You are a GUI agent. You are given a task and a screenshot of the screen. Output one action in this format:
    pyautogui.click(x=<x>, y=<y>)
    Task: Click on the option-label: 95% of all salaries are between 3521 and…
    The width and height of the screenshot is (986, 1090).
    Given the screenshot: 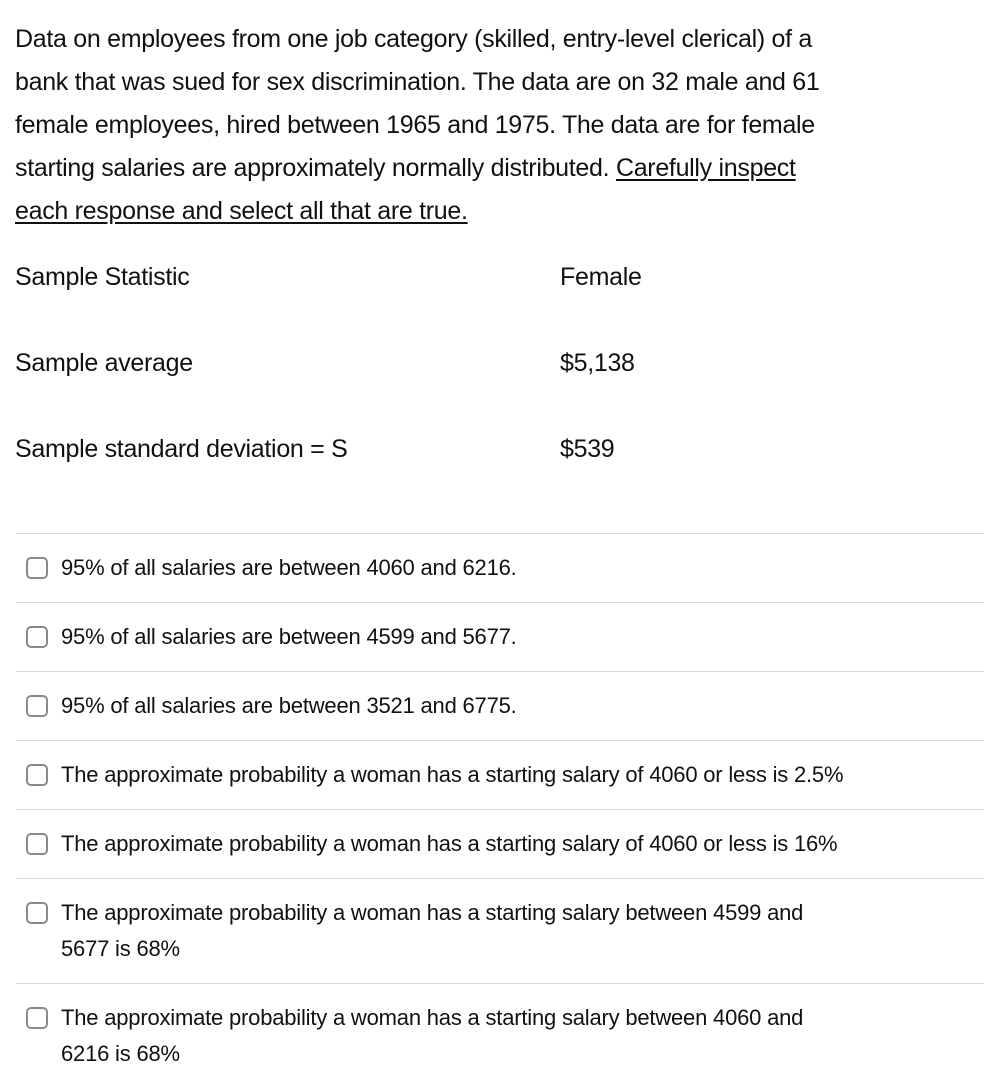 What is the action you would take?
    pyautogui.click(x=289, y=705)
    